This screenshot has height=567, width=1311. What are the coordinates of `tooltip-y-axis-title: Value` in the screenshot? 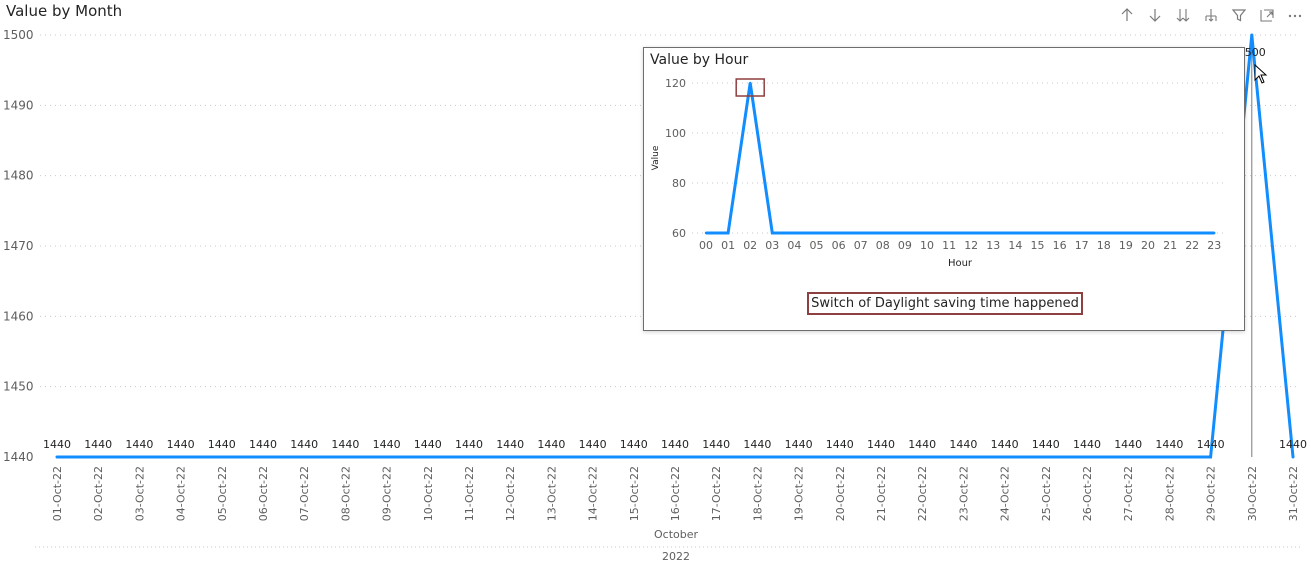 It's located at (656, 157).